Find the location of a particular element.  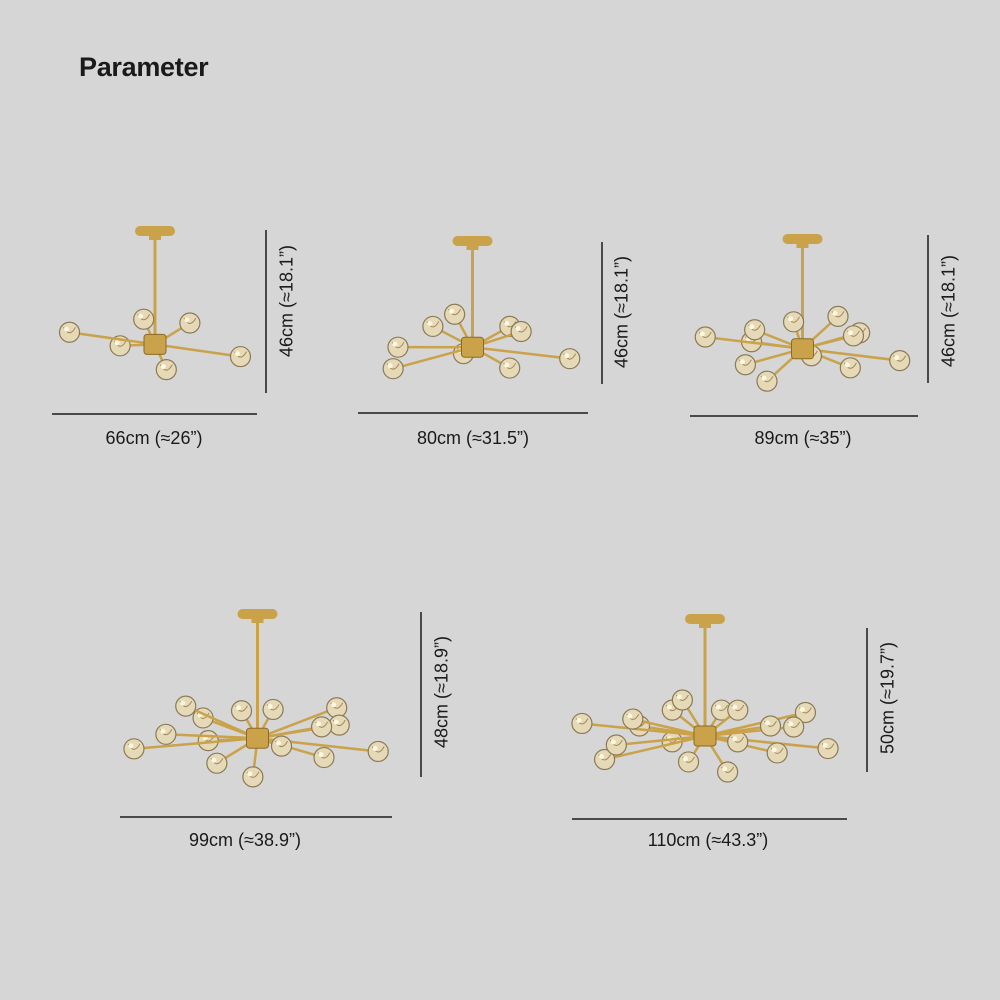

width-label: 89cm (≈35”) is located at coordinates (803, 438).